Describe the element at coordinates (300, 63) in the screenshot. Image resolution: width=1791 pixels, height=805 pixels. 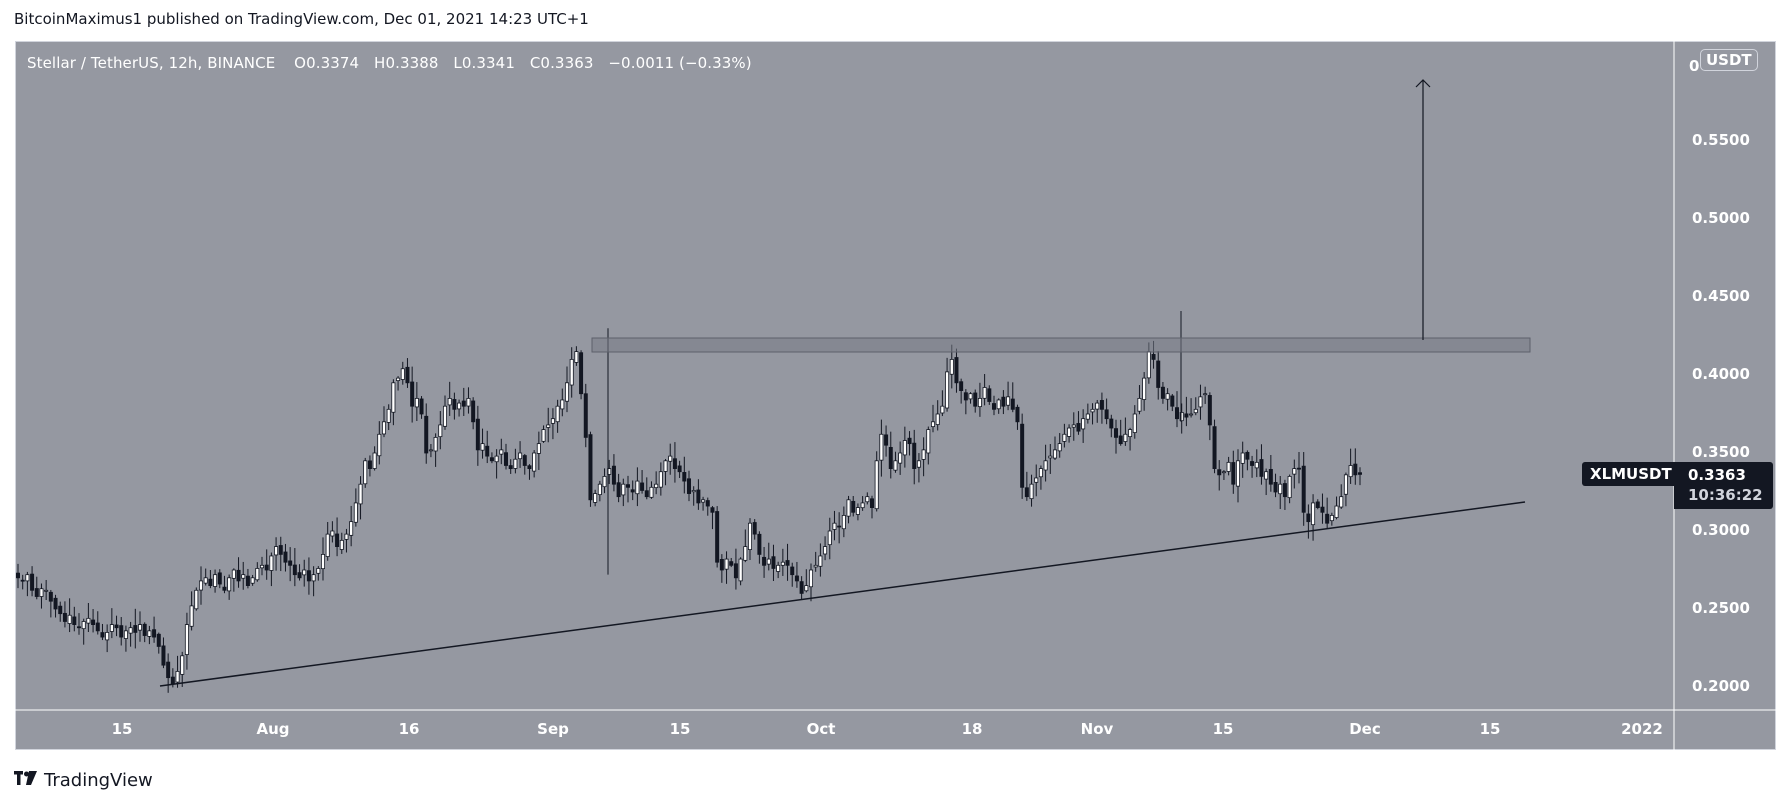
I see `open-label: O` at that location.